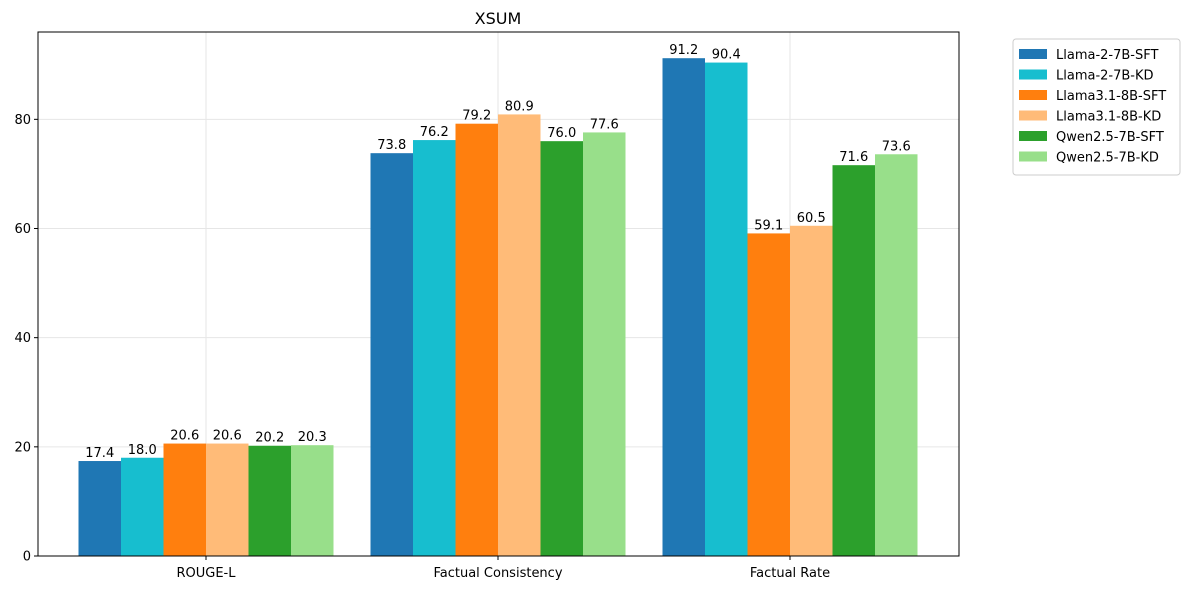  I want to click on y-tick-label: 40, so click(22, 338).